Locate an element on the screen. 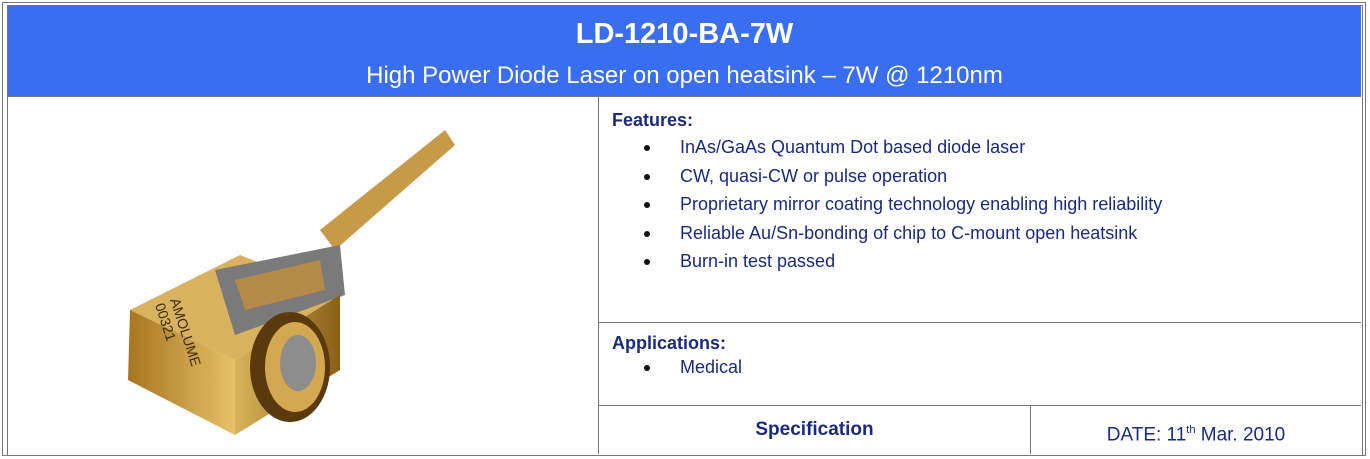 Image resolution: width=1370 pixels, height=459 pixels. features-heading: Features: is located at coordinates (653, 120).